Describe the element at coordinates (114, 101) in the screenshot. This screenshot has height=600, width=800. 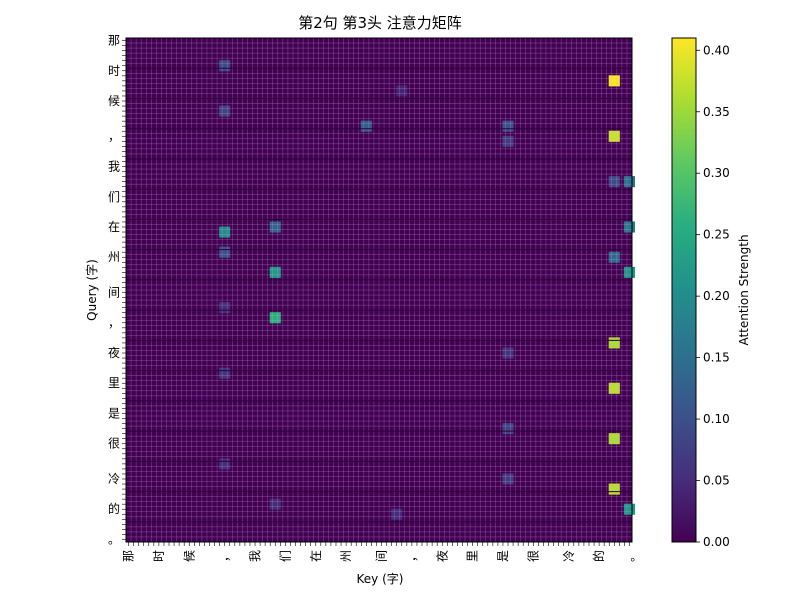
I see `y-tick-label: 候` at that location.